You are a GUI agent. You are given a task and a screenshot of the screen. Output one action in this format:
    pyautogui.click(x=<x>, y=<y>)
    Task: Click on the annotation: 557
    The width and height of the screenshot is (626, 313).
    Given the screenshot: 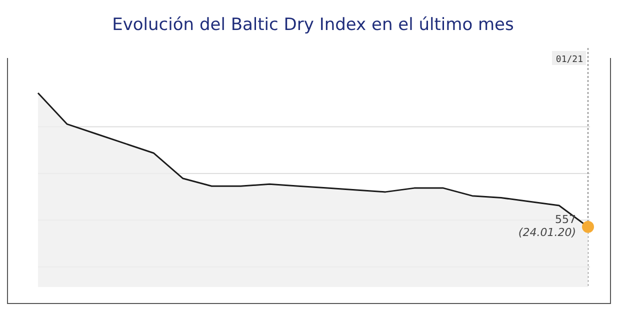 What is the action you would take?
    pyautogui.click(x=565, y=219)
    